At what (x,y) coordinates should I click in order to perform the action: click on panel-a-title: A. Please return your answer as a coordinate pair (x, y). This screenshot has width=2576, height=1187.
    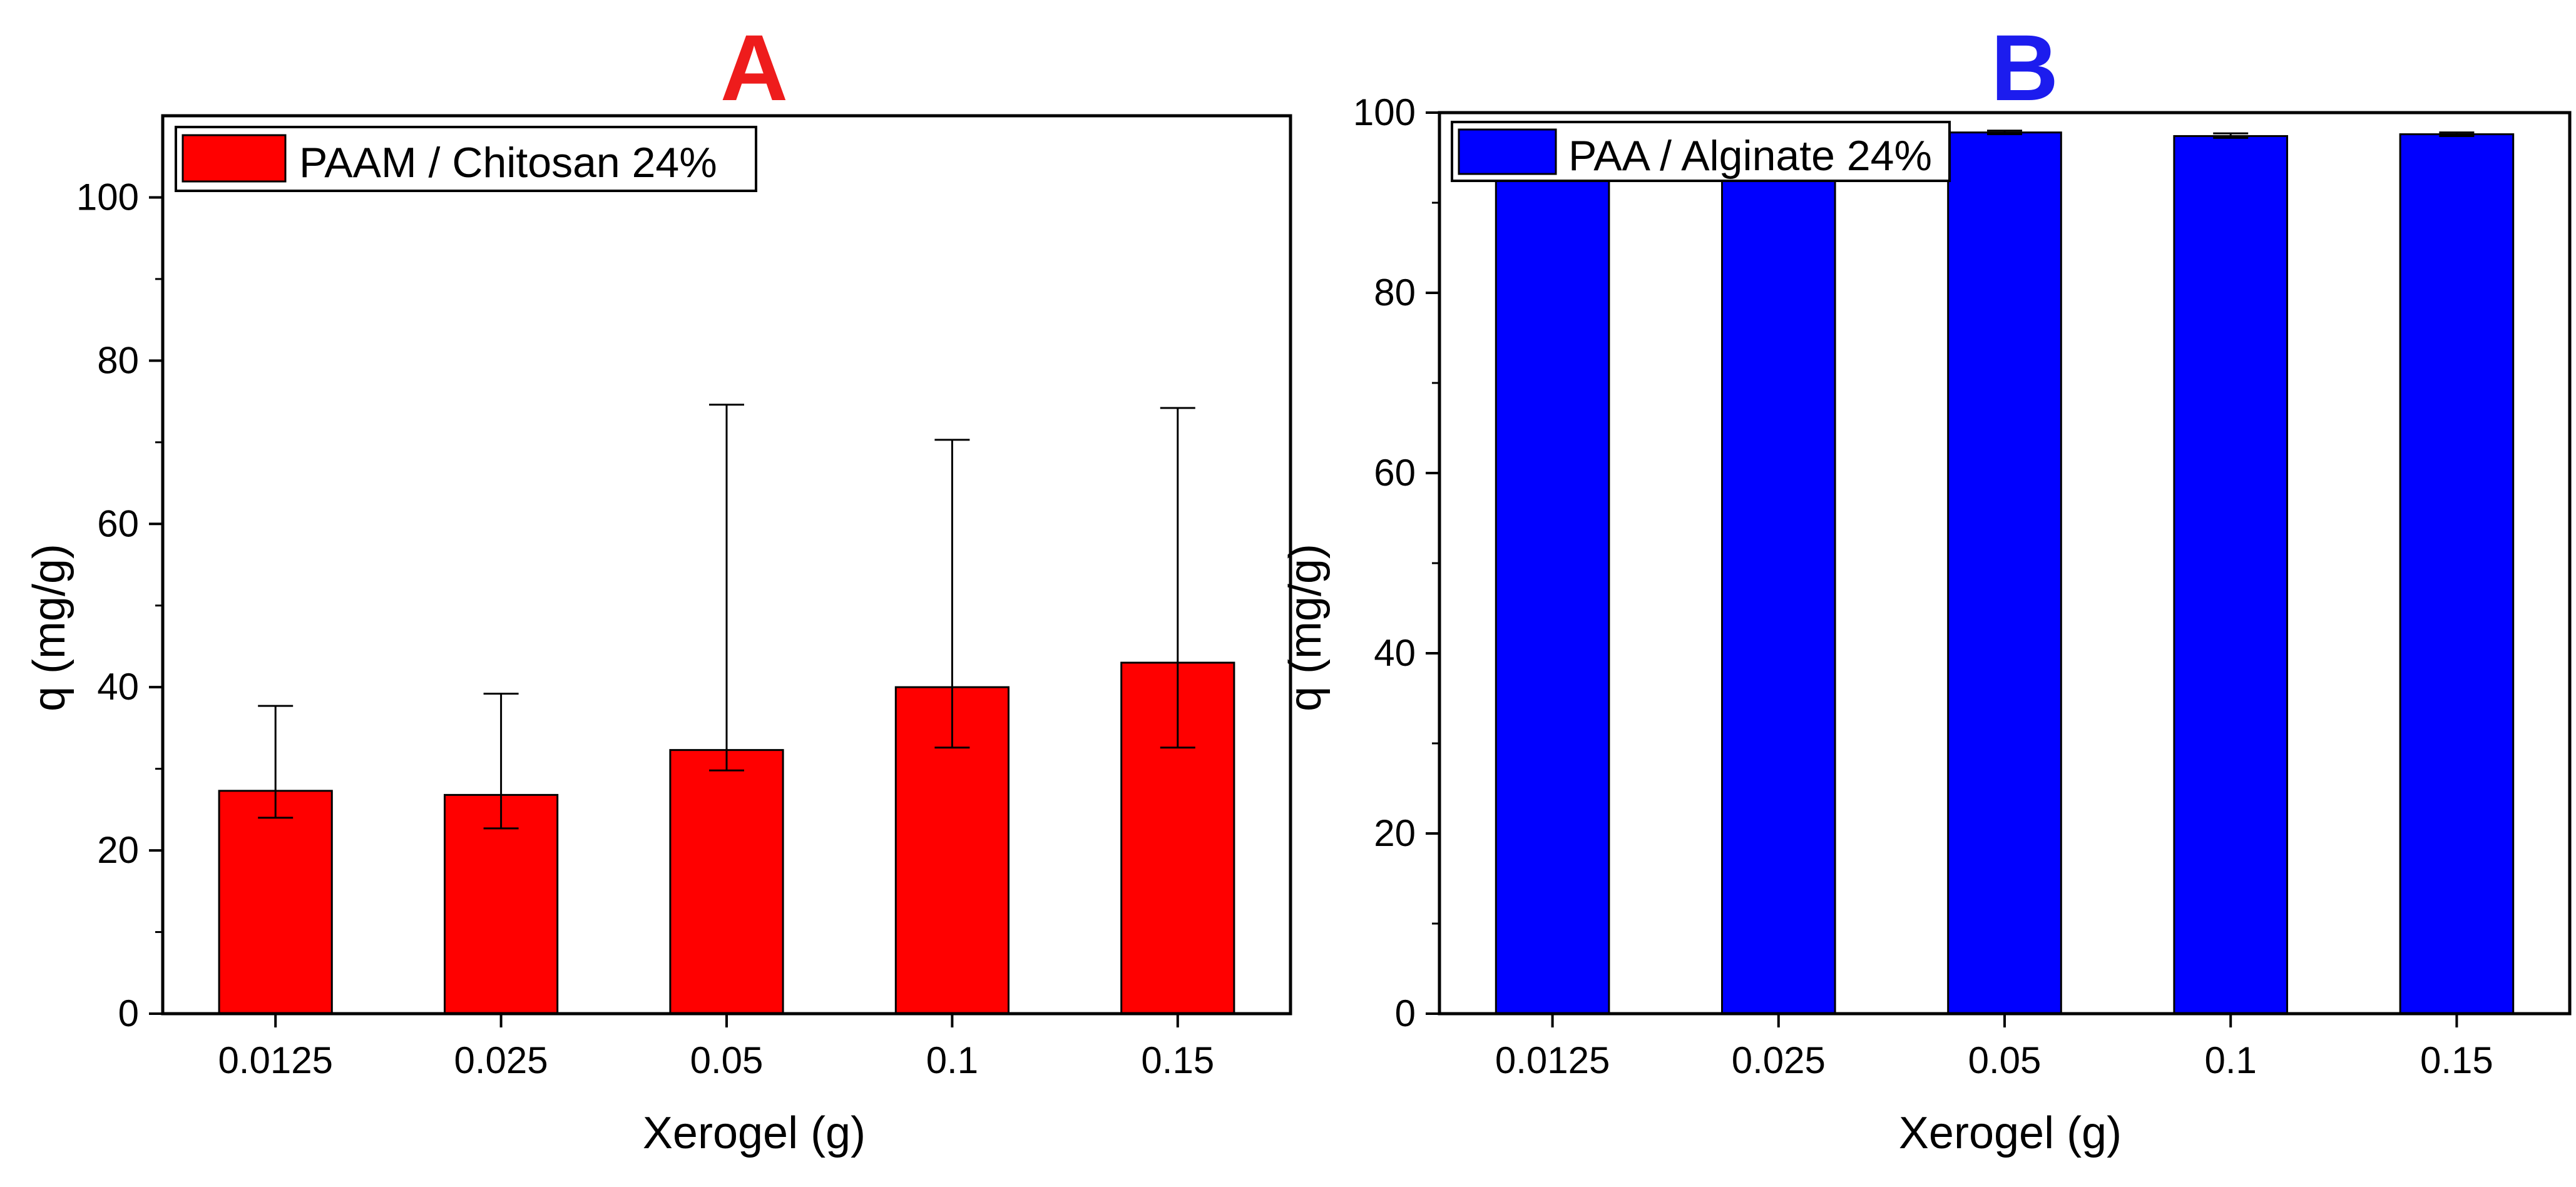
    Looking at the image, I should click on (754, 67).